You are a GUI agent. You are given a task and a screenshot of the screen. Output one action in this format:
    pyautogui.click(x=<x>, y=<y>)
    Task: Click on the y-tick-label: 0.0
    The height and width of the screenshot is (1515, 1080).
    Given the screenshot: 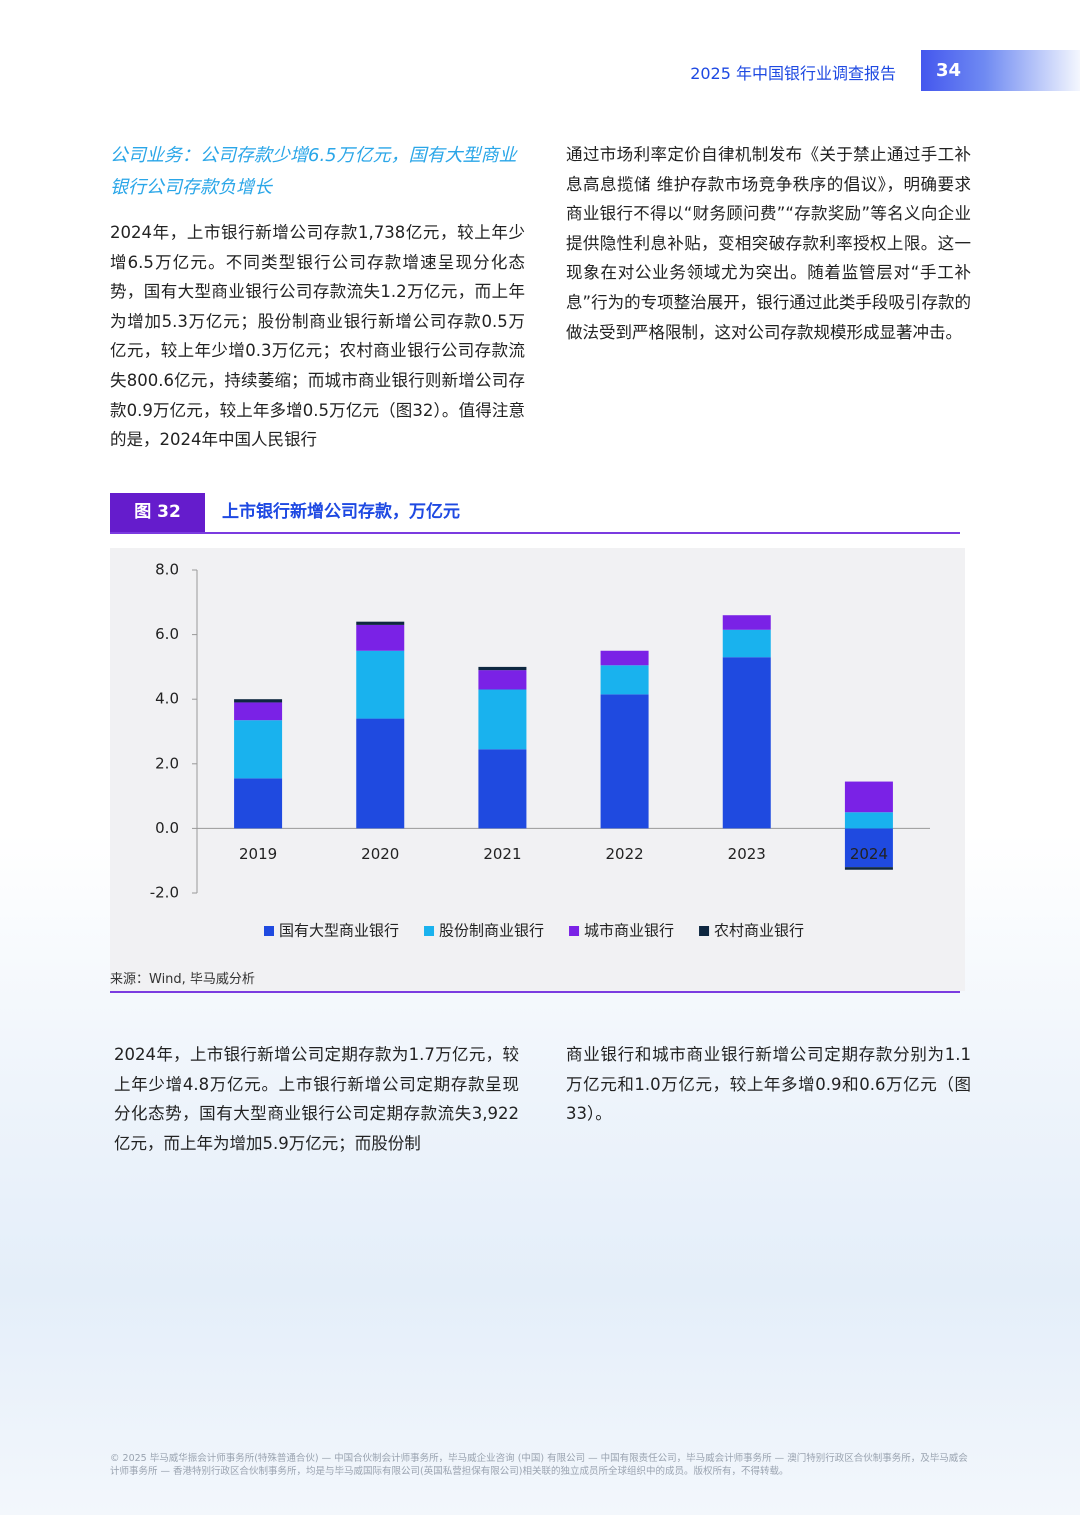 What is the action you would take?
    pyautogui.click(x=167, y=828)
    